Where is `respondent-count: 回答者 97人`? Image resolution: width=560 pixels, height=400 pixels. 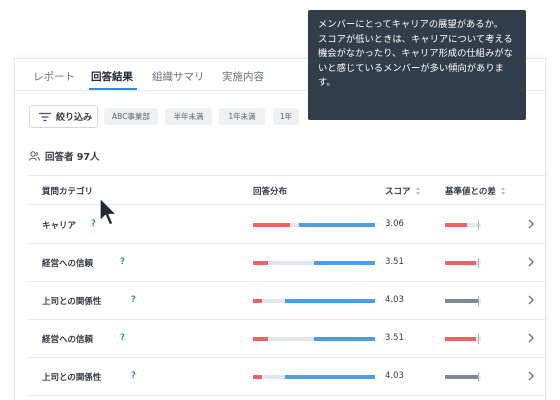
respondent-count: 回答者 97人 is located at coordinates (64, 156).